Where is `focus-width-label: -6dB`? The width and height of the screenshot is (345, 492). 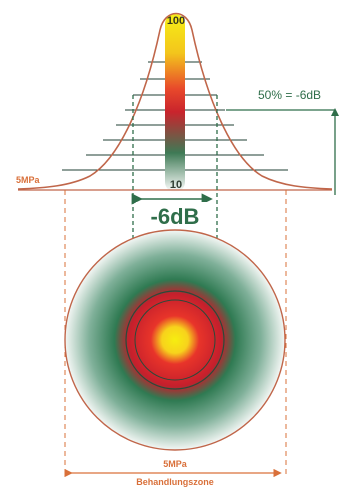
focus-width-label: -6dB is located at coordinates (175, 216).